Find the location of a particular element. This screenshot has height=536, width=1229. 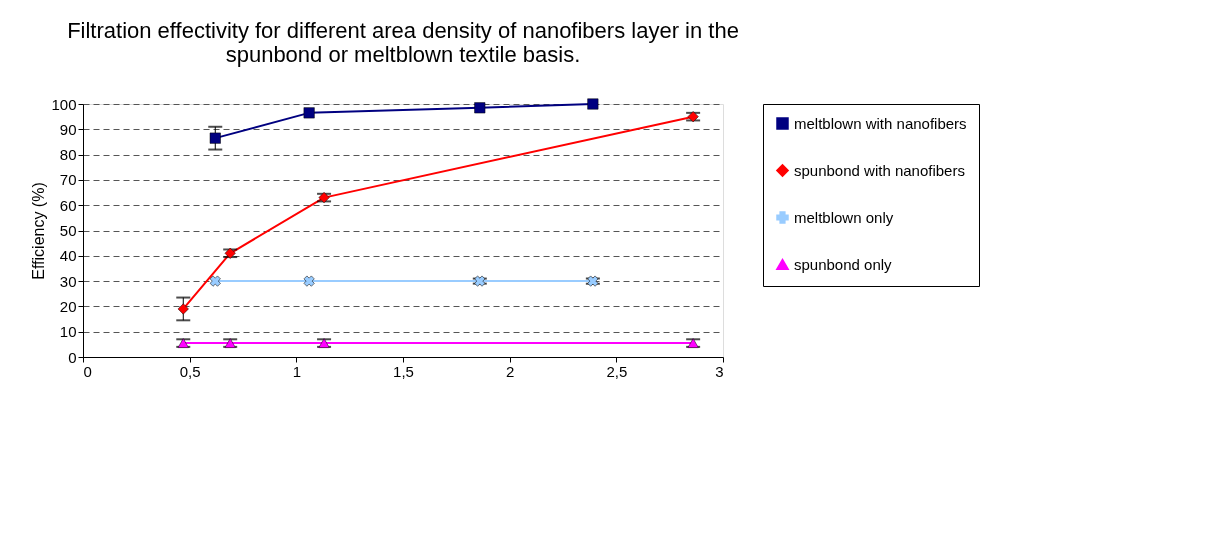

y-axis-title: Efficiency (%) is located at coordinates (39, 231).